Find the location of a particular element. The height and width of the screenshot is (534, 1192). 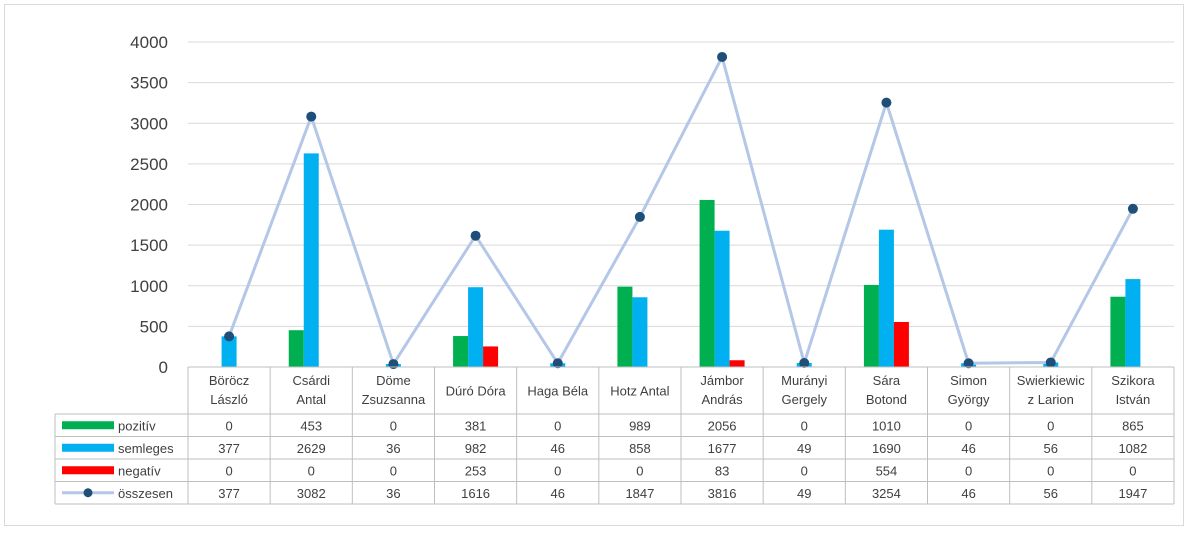

table-value: 1847 is located at coordinates (639, 493).